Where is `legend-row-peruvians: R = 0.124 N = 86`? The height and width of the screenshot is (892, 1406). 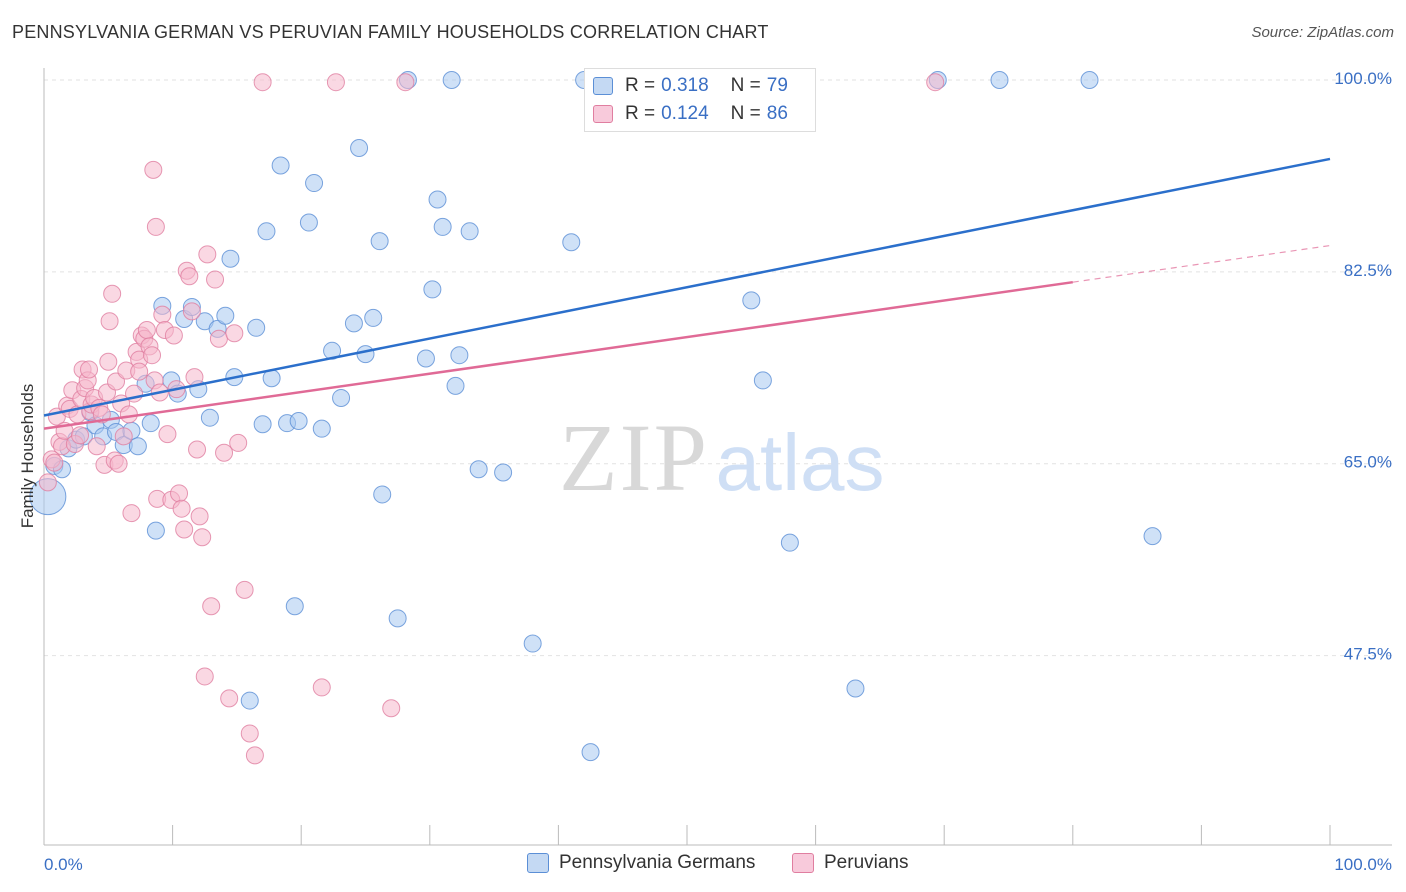 legend-row-peruvians: R = 0.124 N = 86 is located at coordinates (690, 114).